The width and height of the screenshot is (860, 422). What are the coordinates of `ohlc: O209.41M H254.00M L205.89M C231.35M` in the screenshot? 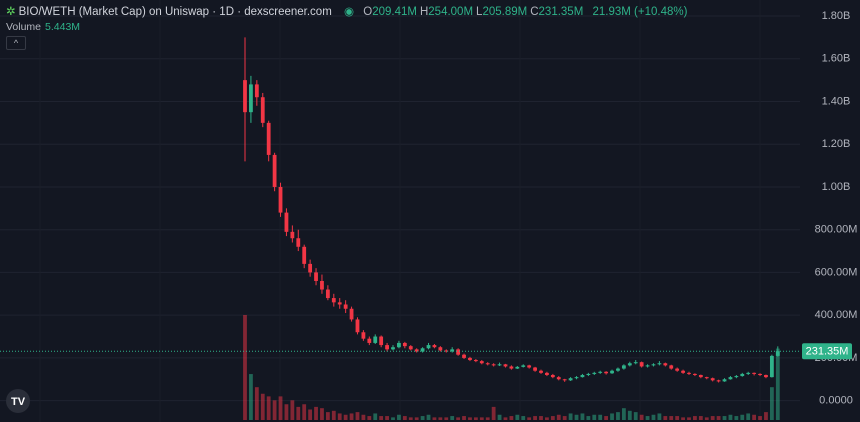 It's located at (474, 12).